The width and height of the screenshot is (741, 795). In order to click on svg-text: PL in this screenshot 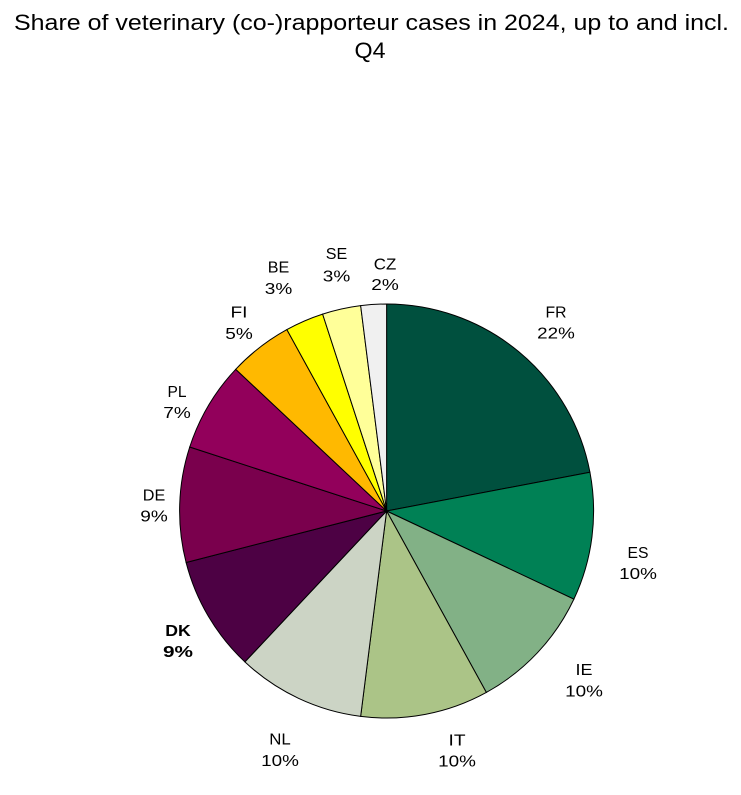, I will do `click(177, 392)`.